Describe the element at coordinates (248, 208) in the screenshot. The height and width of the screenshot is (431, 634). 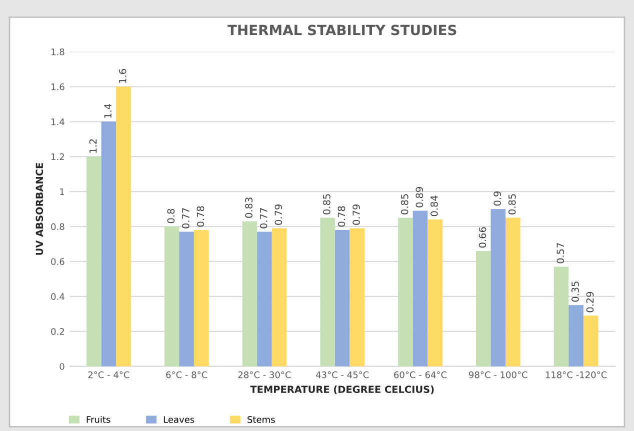
I see `data-label: 0.83` at that location.